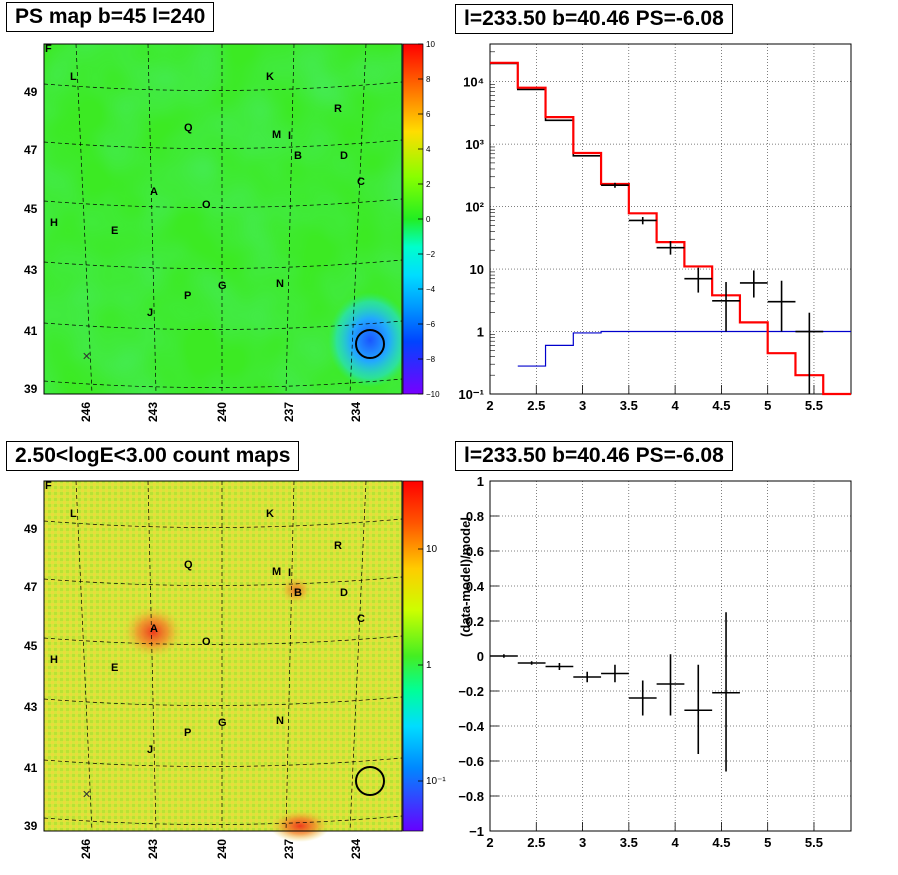 The image size is (898, 875). I want to click on secondary-model-line, so click(684, 348).